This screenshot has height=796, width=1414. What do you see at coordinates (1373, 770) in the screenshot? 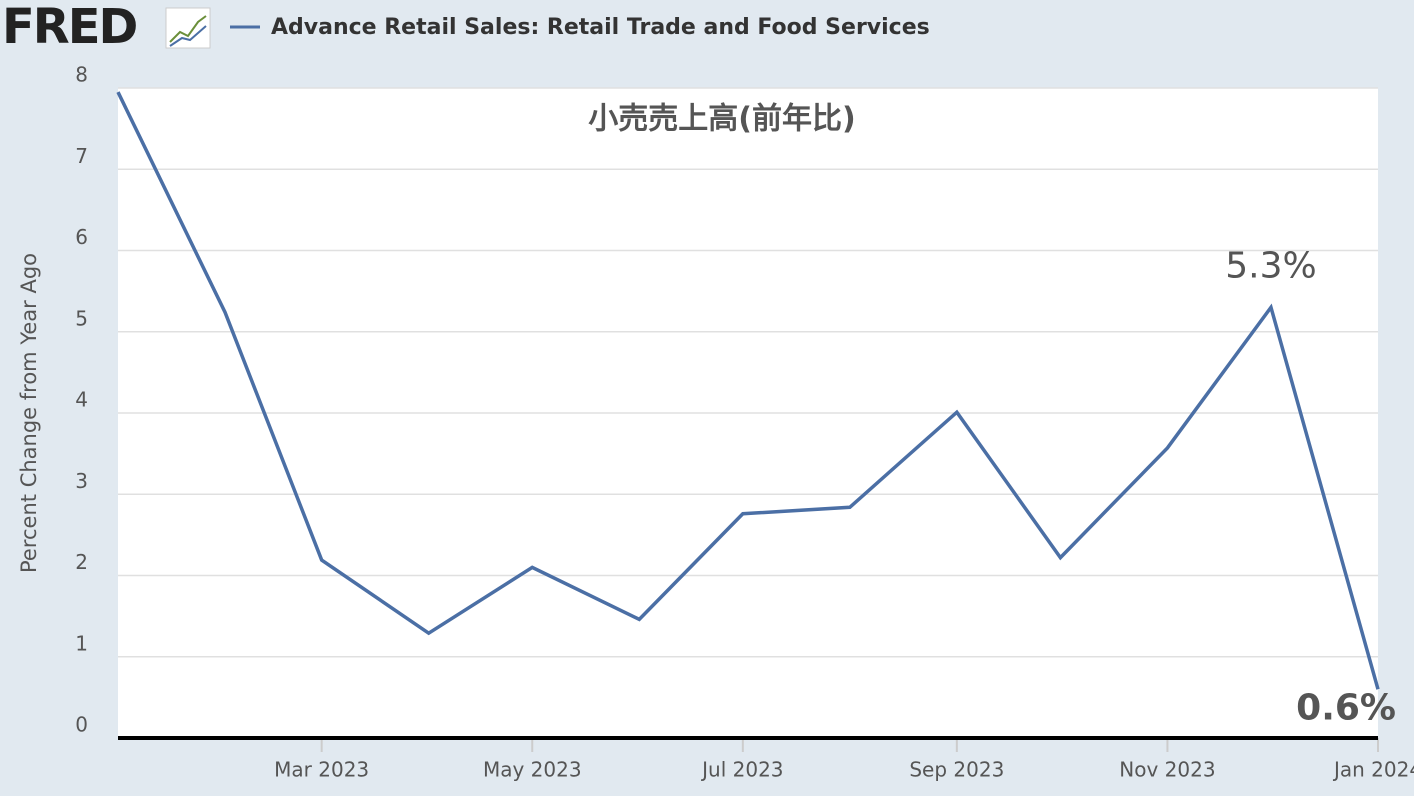
I see `x-tick-label: Jan 2024` at bounding box center [1373, 770].